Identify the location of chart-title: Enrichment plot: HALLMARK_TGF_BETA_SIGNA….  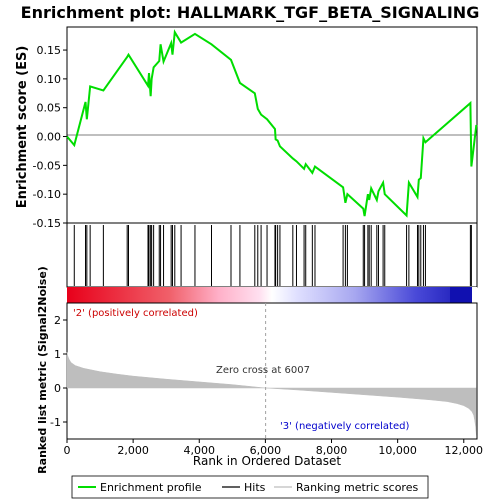
(250, 12).